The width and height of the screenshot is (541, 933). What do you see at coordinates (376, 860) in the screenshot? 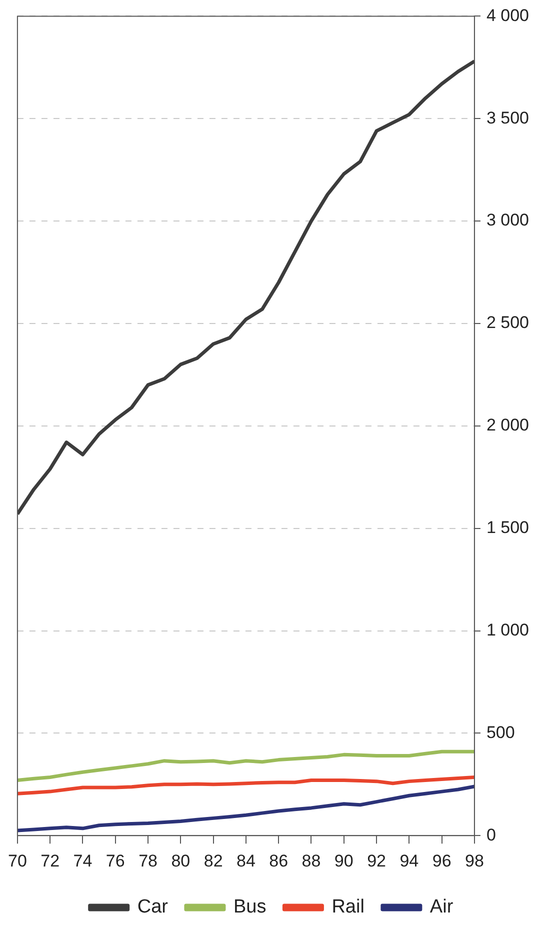
I see `x-tick-label: 92` at bounding box center [376, 860].